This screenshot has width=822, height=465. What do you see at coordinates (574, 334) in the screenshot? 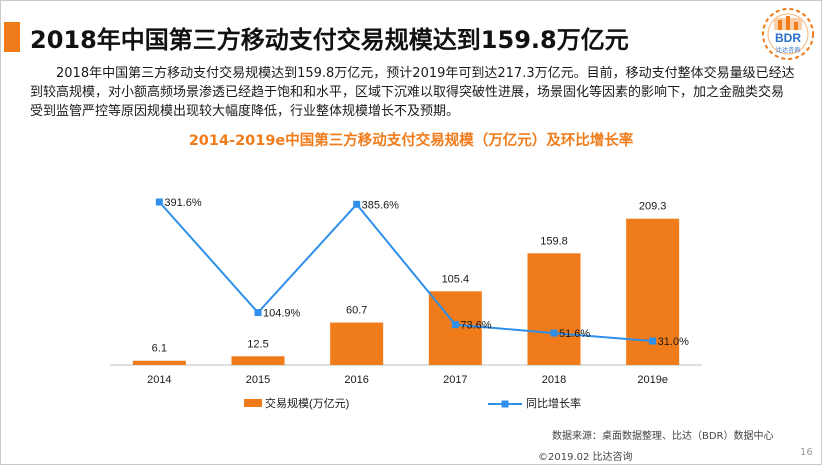
I see `growth-value-label: 51.6%` at bounding box center [574, 334].